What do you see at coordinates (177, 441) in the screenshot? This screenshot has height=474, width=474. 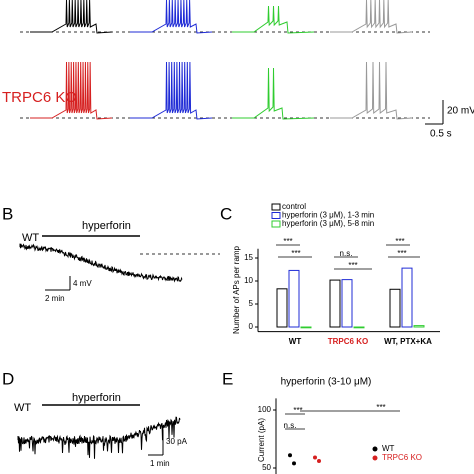 I see `scale-label: 30 pA` at bounding box center [177, 441].